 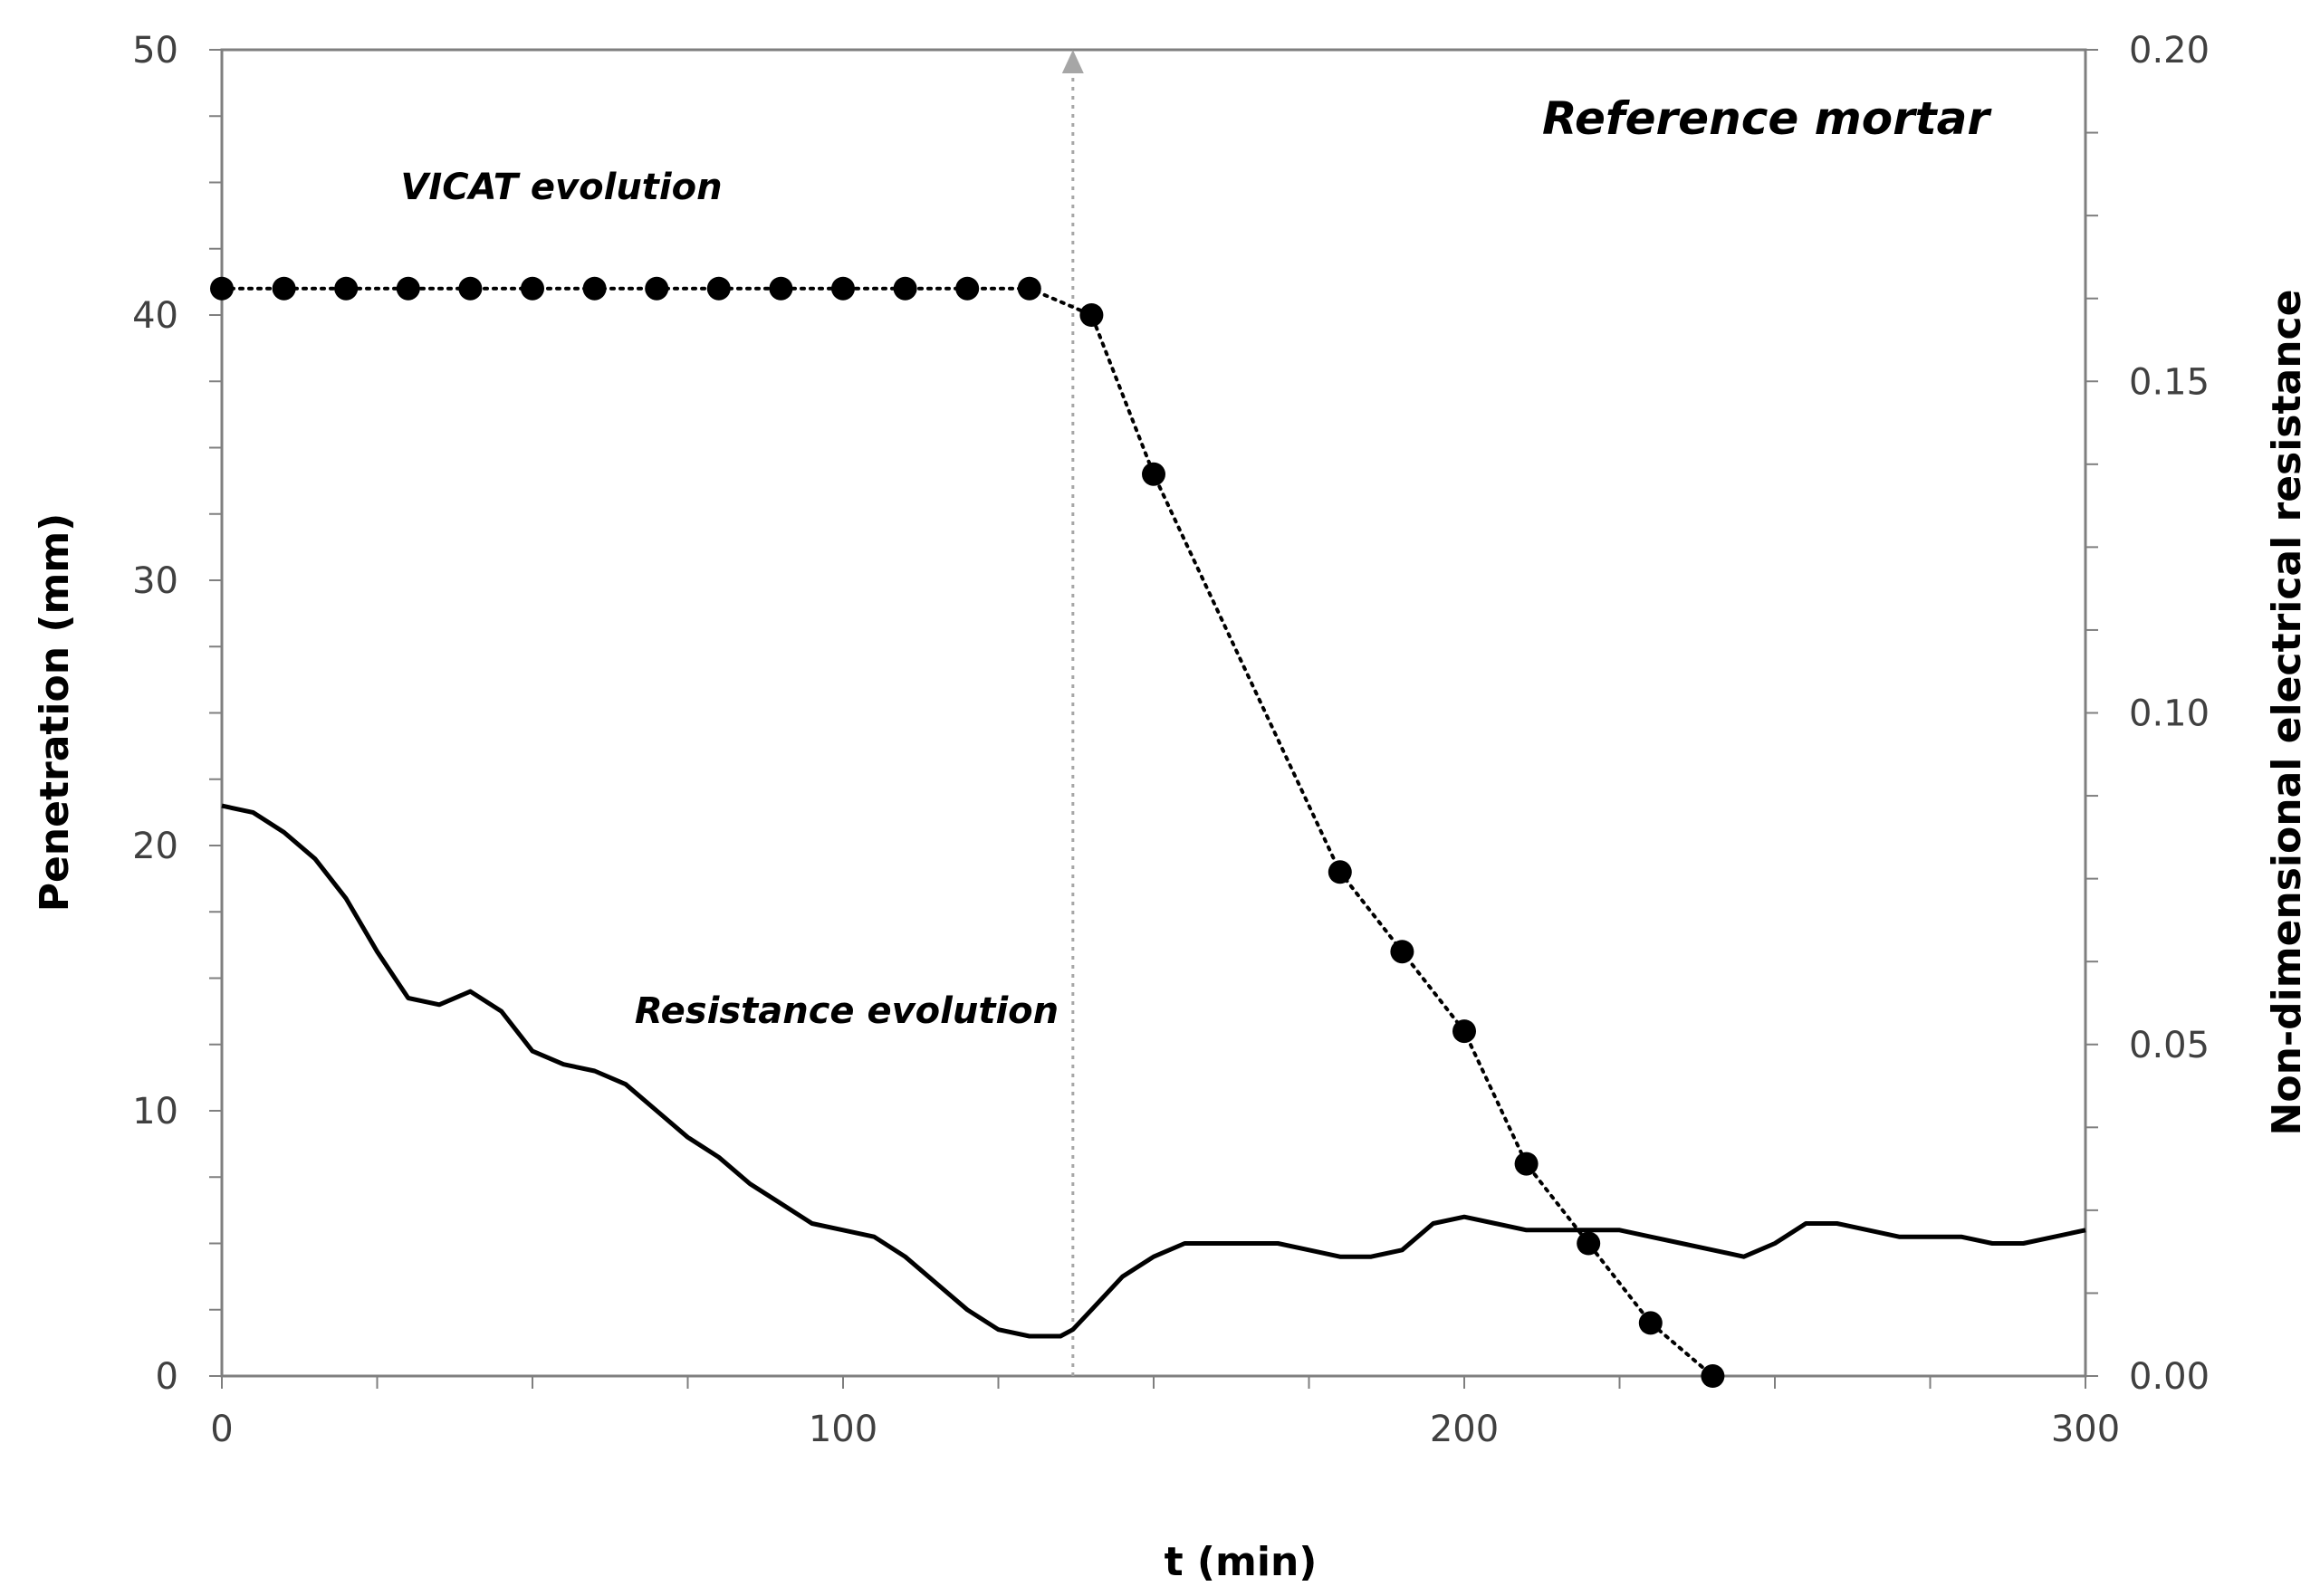 What do you see at coordinates (155, 1111) in the screenshot?
I see `y-tick-label: 10` at bounding box center [155, 1111].